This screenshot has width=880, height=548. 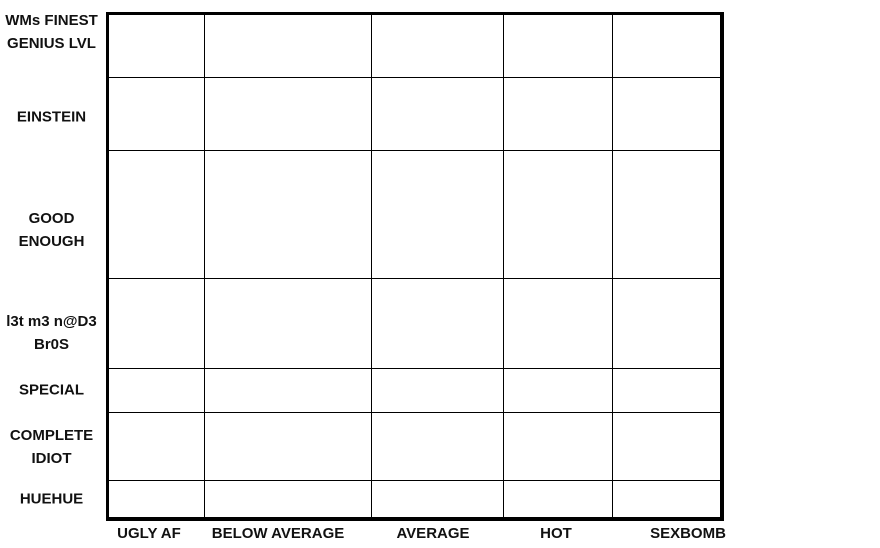 What do you see at coordinates (51, 447) in the screenshot?
I see `y-label-complete-idiot: COMPLETE IDIOT` at bounding box center [51, 447].